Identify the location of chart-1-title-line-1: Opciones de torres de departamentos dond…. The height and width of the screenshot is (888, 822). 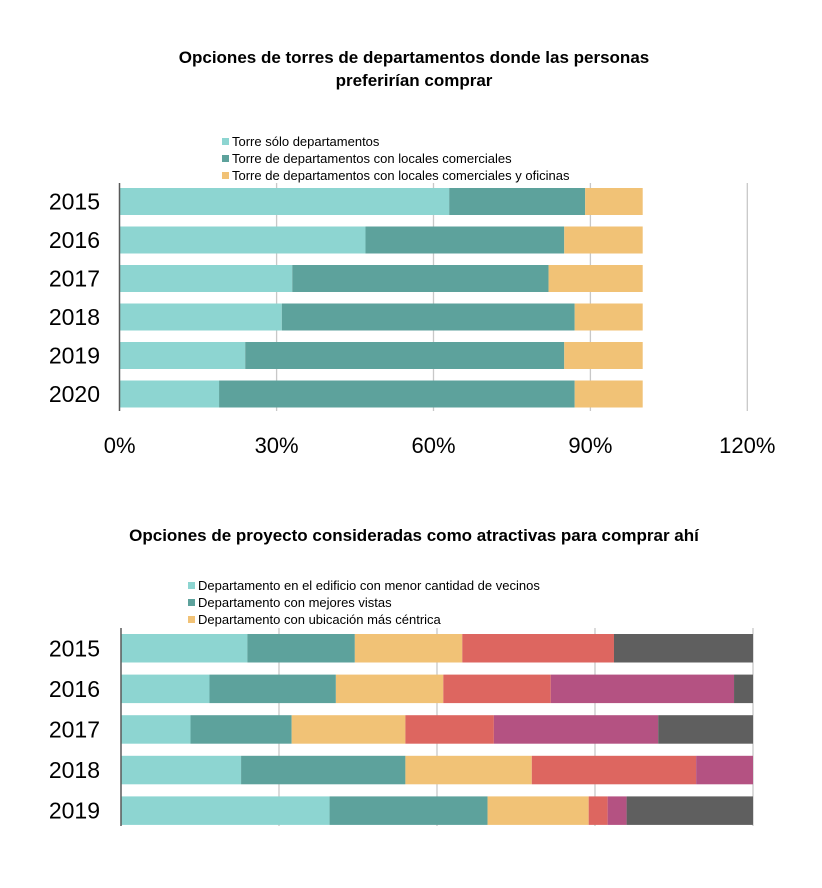
(414, 57).